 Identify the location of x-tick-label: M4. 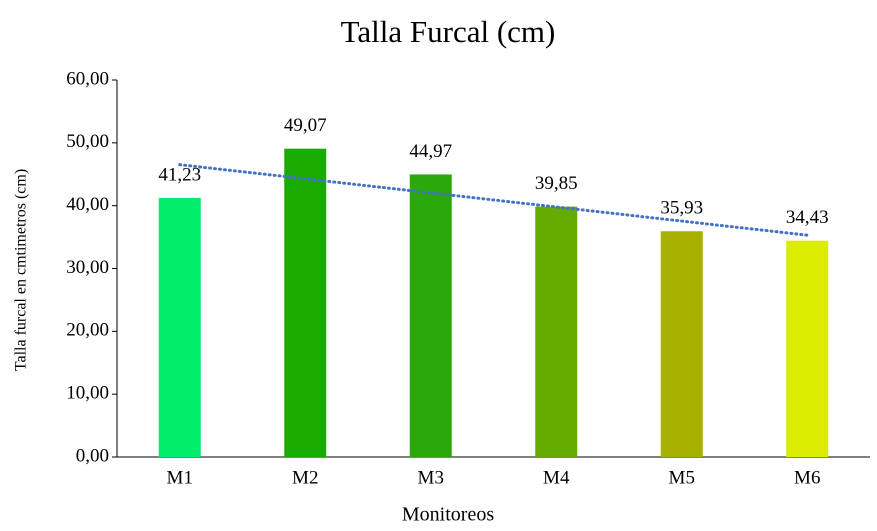
(556, 477).